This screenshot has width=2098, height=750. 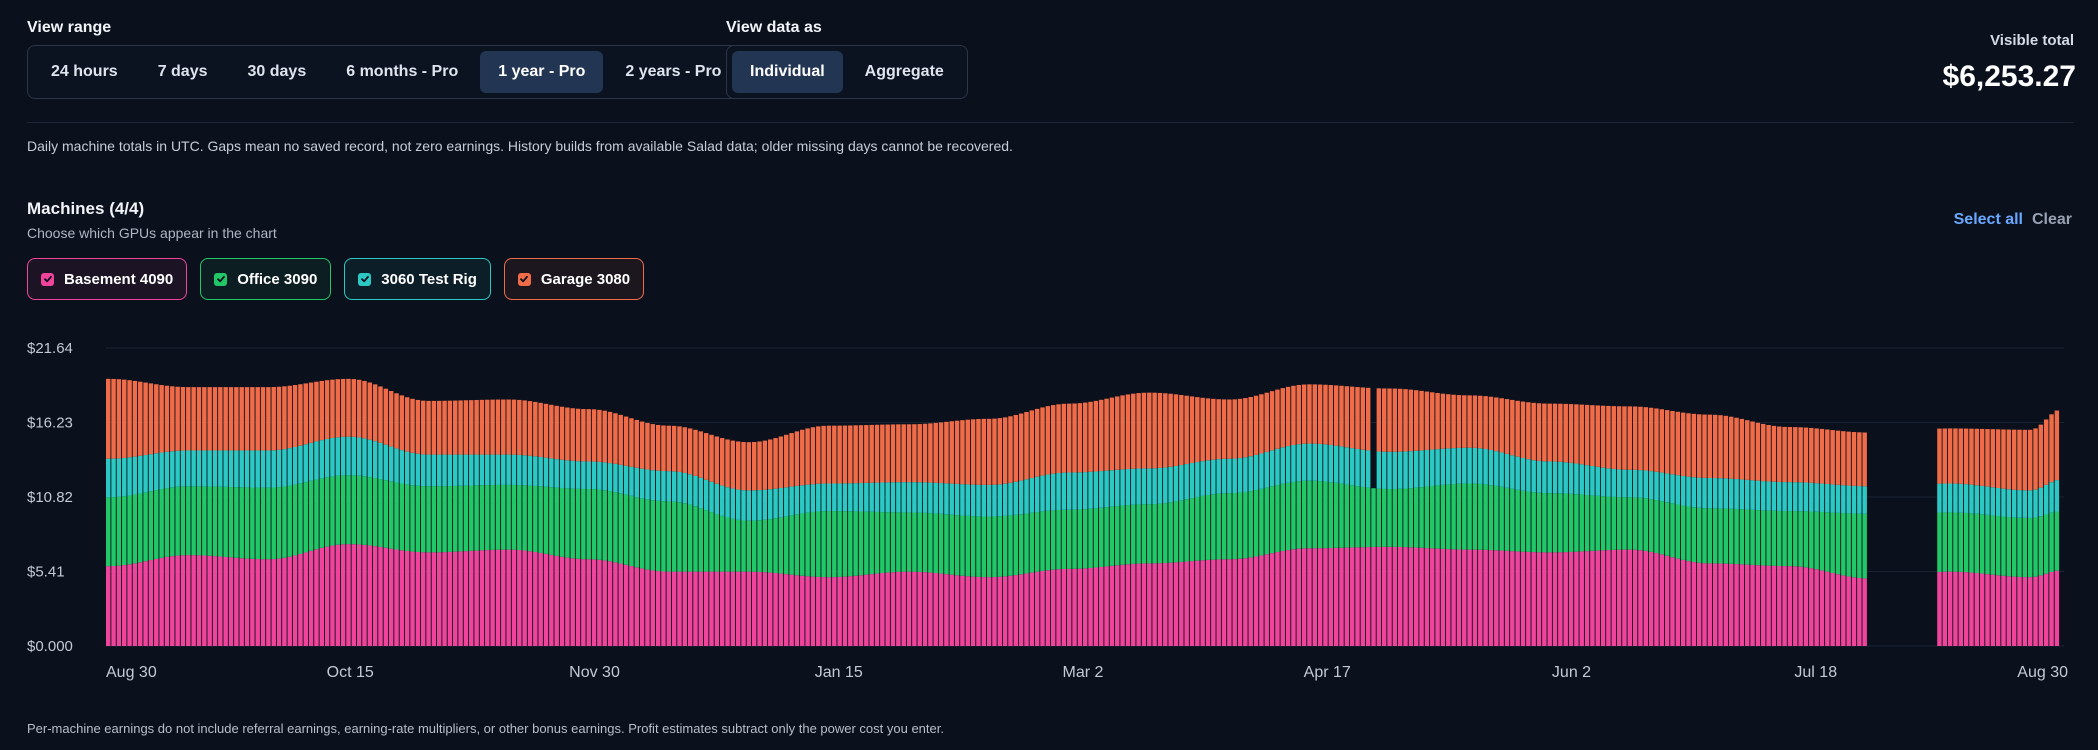 What do you see at coordinates (107, 279) in the screenshot?
I see `machine-chip-basement-4090: Basement 4090` at bounding box center [107, 279].